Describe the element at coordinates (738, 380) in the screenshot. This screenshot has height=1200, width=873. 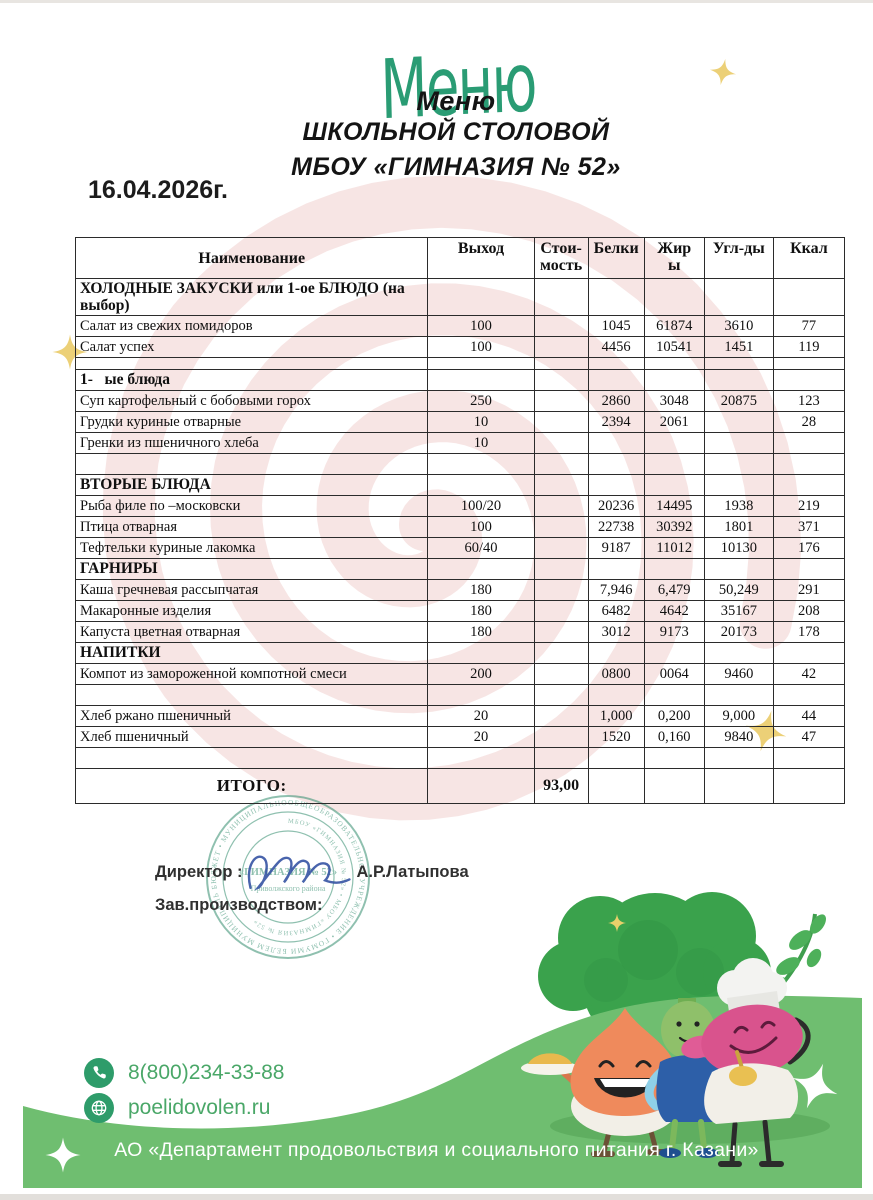
I see `value-carbs` at that location.